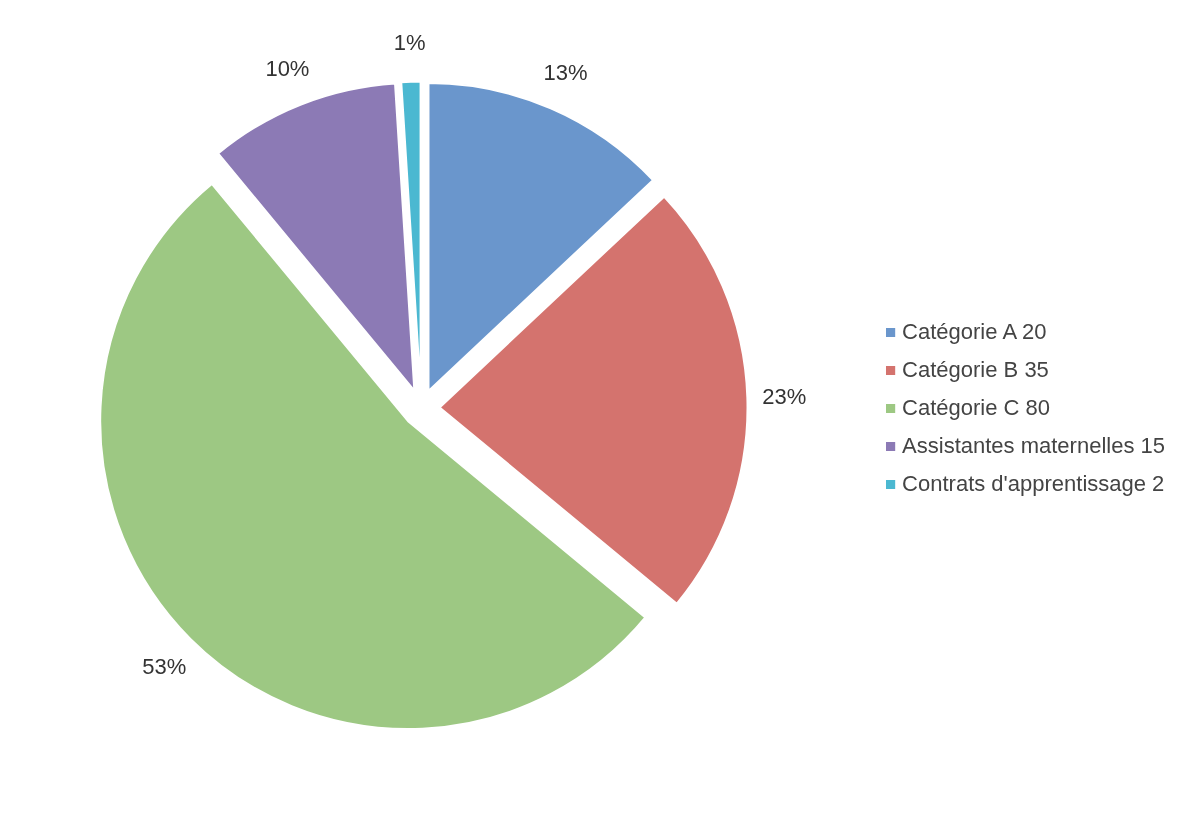 This screenshot has width=1187, height=823. What do you see at coordinates (974, 331) in the screenshot?
I see `legend-label: Catégorie A 20` at bounding box center [974, 331].